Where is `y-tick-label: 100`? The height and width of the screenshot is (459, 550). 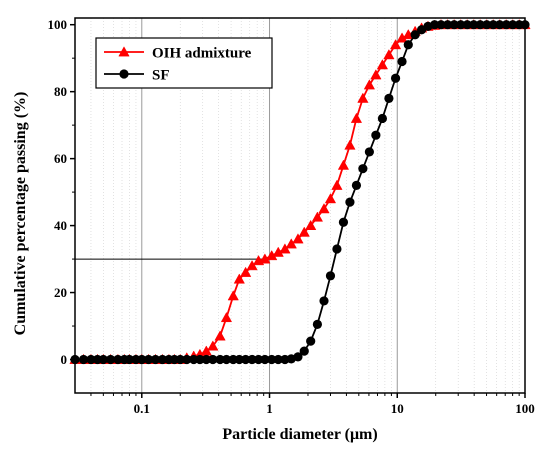 y-tick-label: 100 is located at coordinates (58, 24).